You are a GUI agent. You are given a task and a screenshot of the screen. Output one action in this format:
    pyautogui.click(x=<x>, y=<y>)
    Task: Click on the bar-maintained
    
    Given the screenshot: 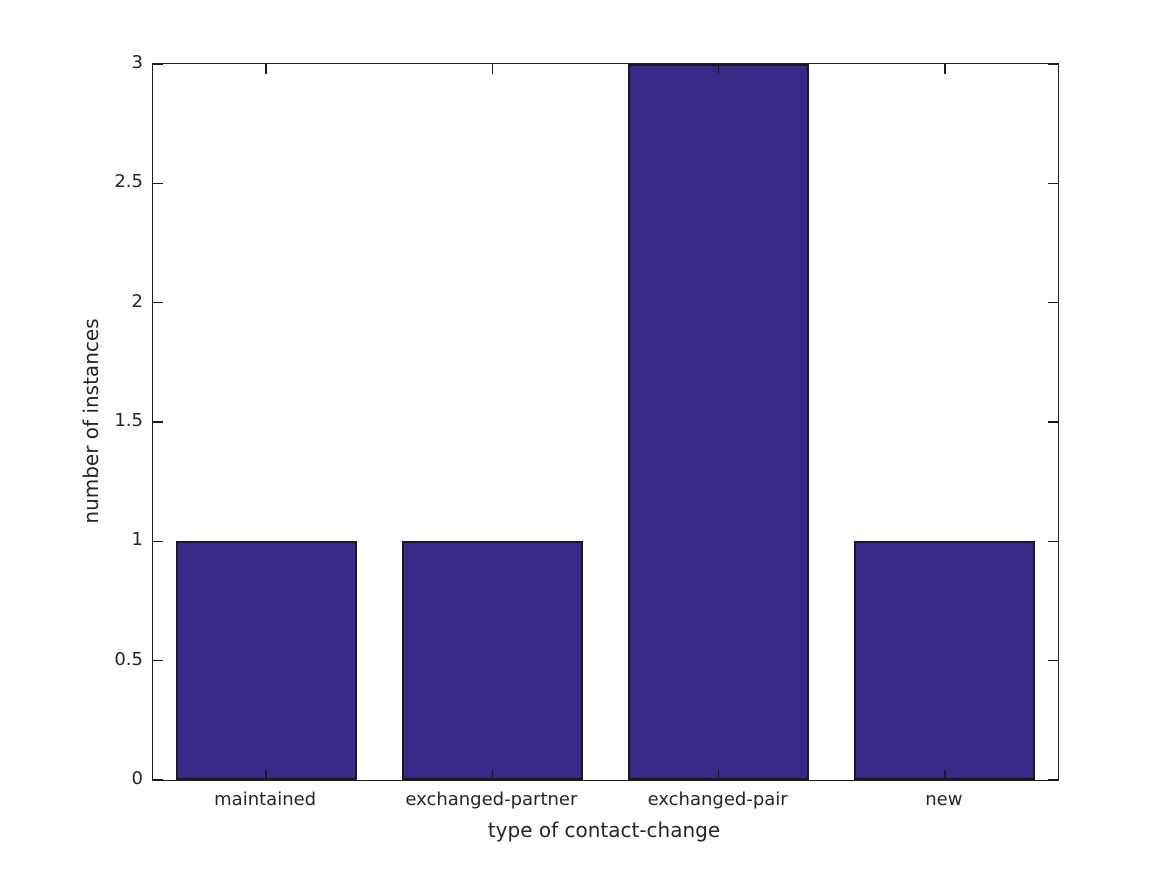 What is the action you would take?
    pyautogui.click(x=266, y=660)
    